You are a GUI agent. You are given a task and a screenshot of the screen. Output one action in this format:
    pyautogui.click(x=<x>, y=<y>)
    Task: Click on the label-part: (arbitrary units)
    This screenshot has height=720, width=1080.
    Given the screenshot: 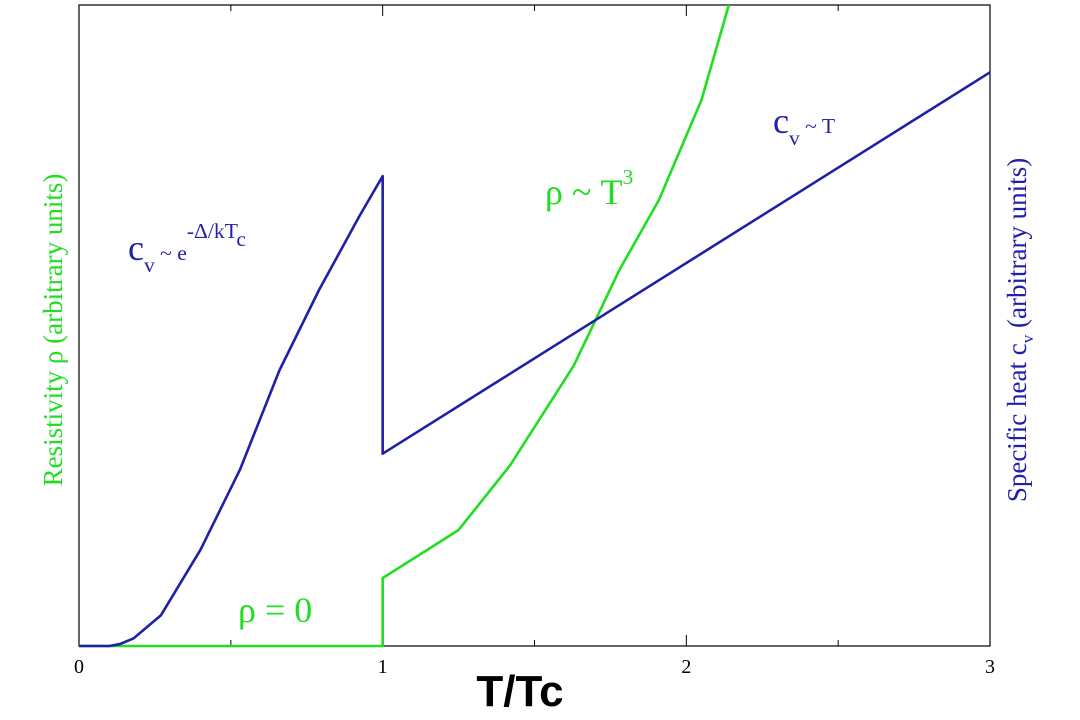 What is the action you would take?
    pyautogui.click(x=1017, y=246)
    